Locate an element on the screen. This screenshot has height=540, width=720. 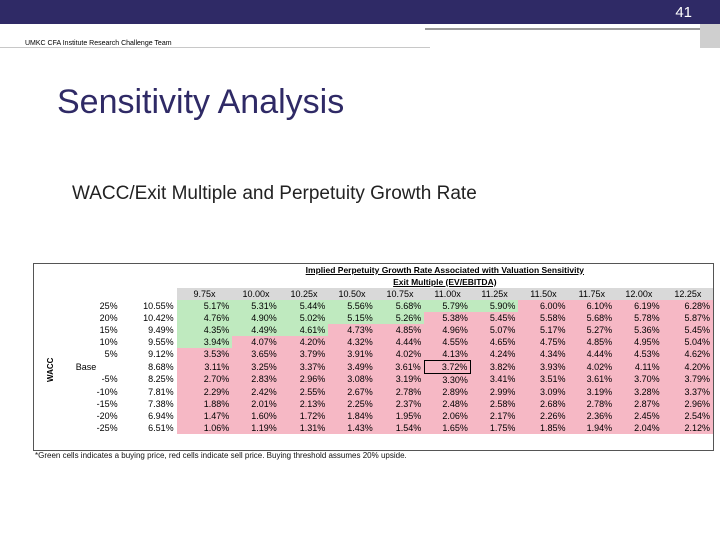
growth-rate-cell: 5.17% is located at coordinates (543, 330).